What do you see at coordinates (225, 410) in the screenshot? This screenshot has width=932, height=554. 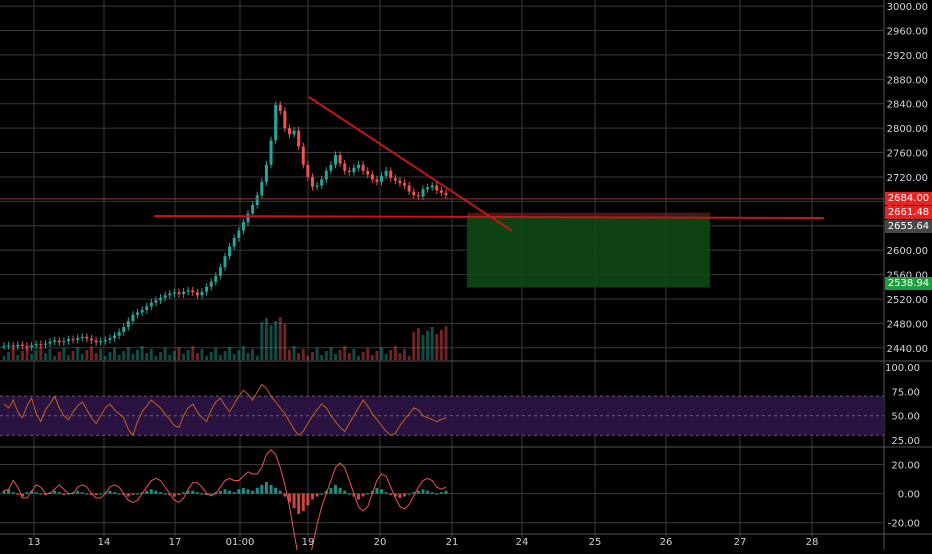 I see `oscillator-line` at bounding box center [225, 410].